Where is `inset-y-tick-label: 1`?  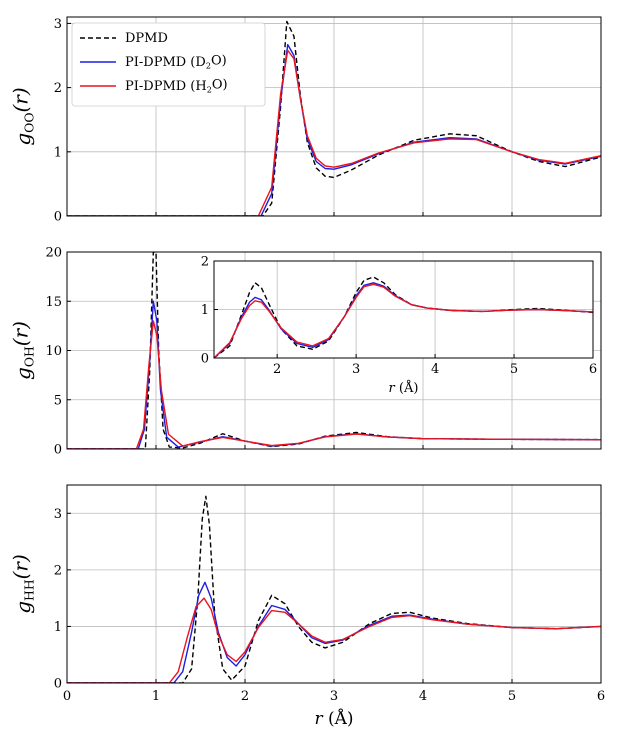 inset-y-tick-label: 1 is located at coordinates (205, 310).